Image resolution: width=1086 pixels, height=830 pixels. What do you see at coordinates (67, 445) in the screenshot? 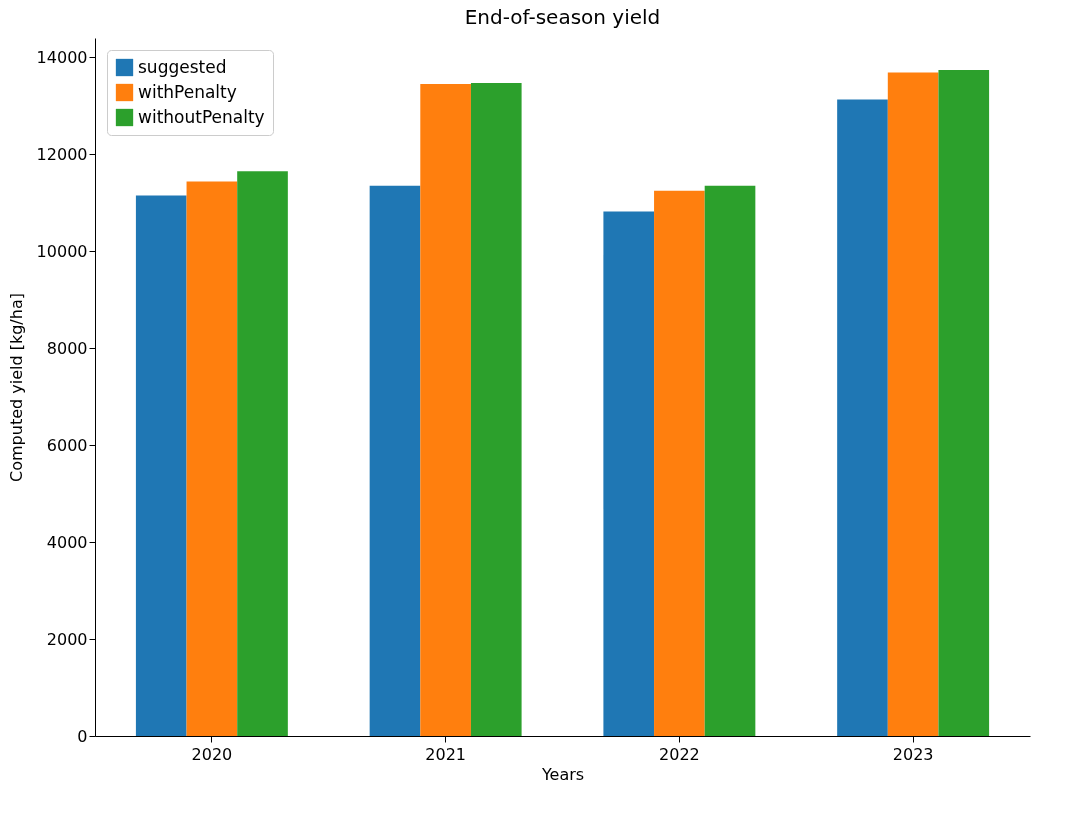
I see `y-tick-label: 6000` at bounding box center [67, 445].